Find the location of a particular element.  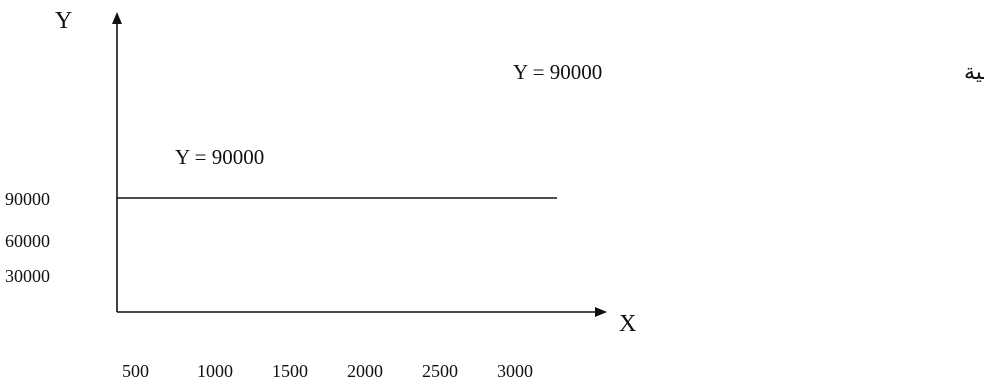

x-tick-label: 2500 is located at coordinates (440, 371).